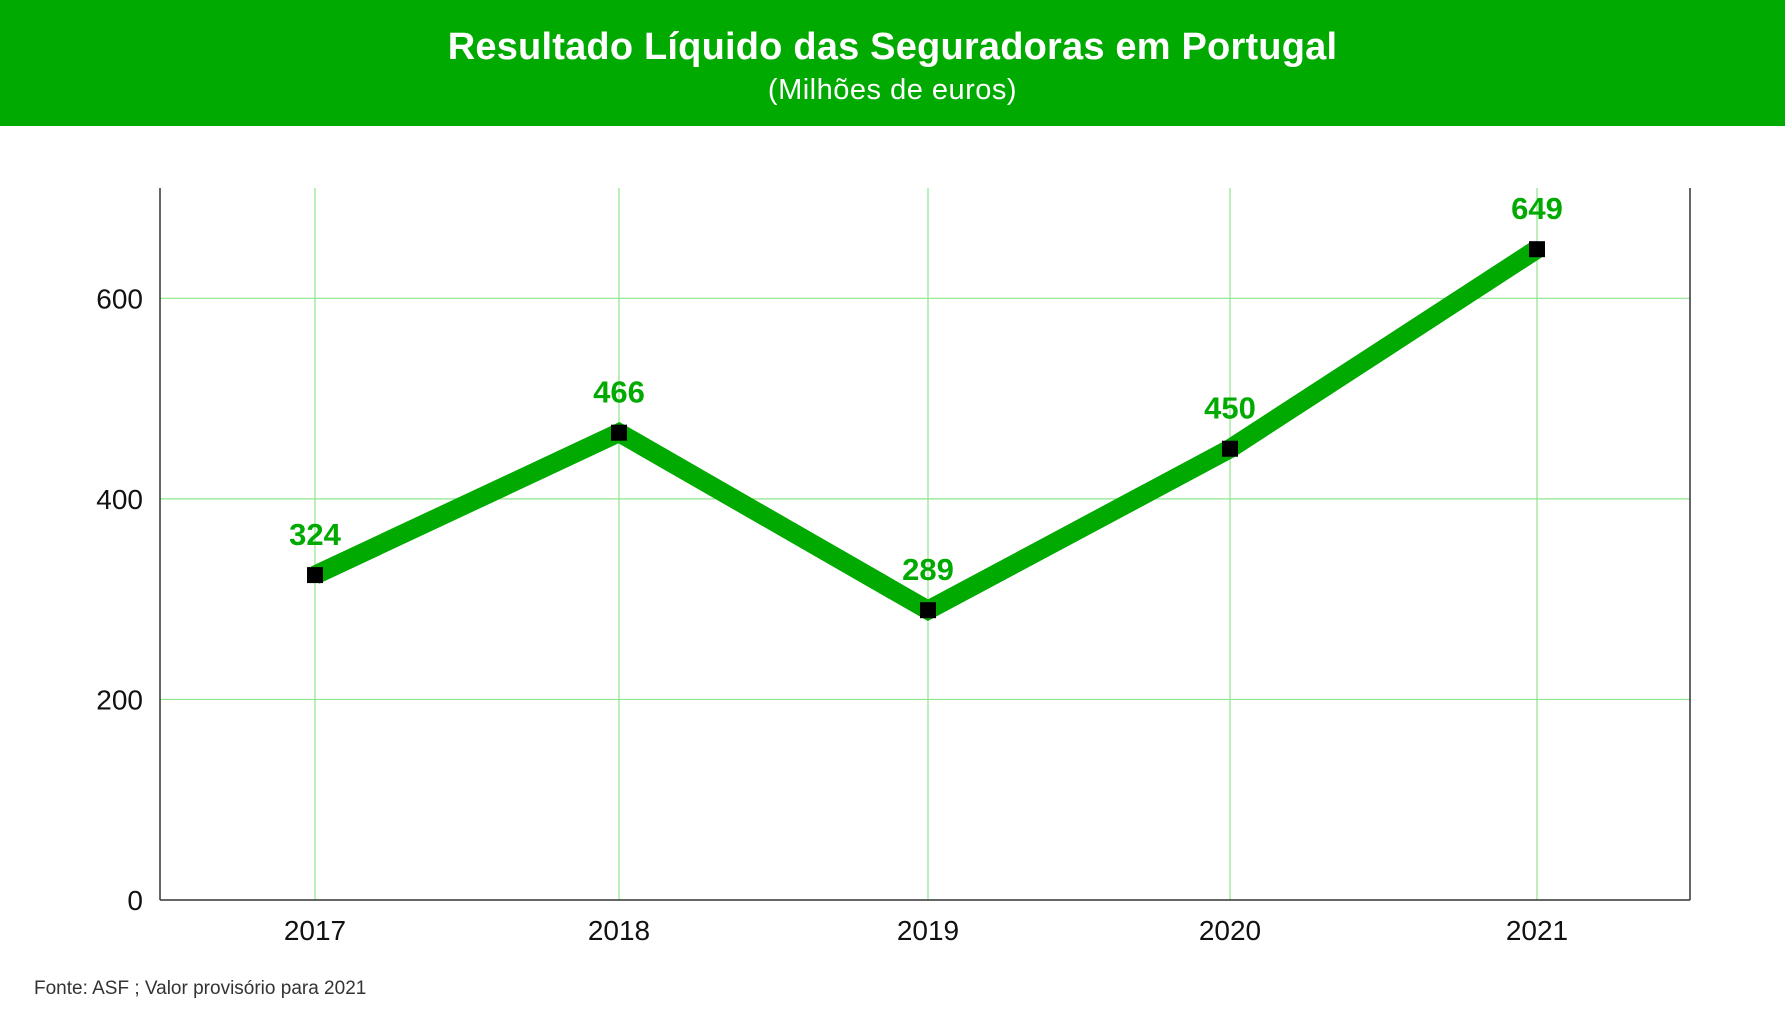 The image size is (1785, 1025). I want to click on y-tick-label: 400, so click(119, 499).